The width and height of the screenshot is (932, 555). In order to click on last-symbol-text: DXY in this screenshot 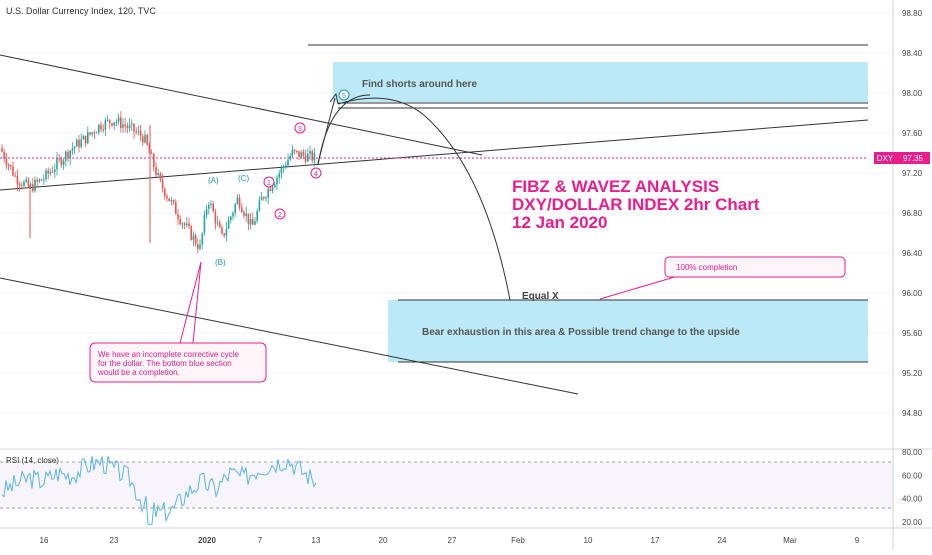, I will do `click(885, 158)`.